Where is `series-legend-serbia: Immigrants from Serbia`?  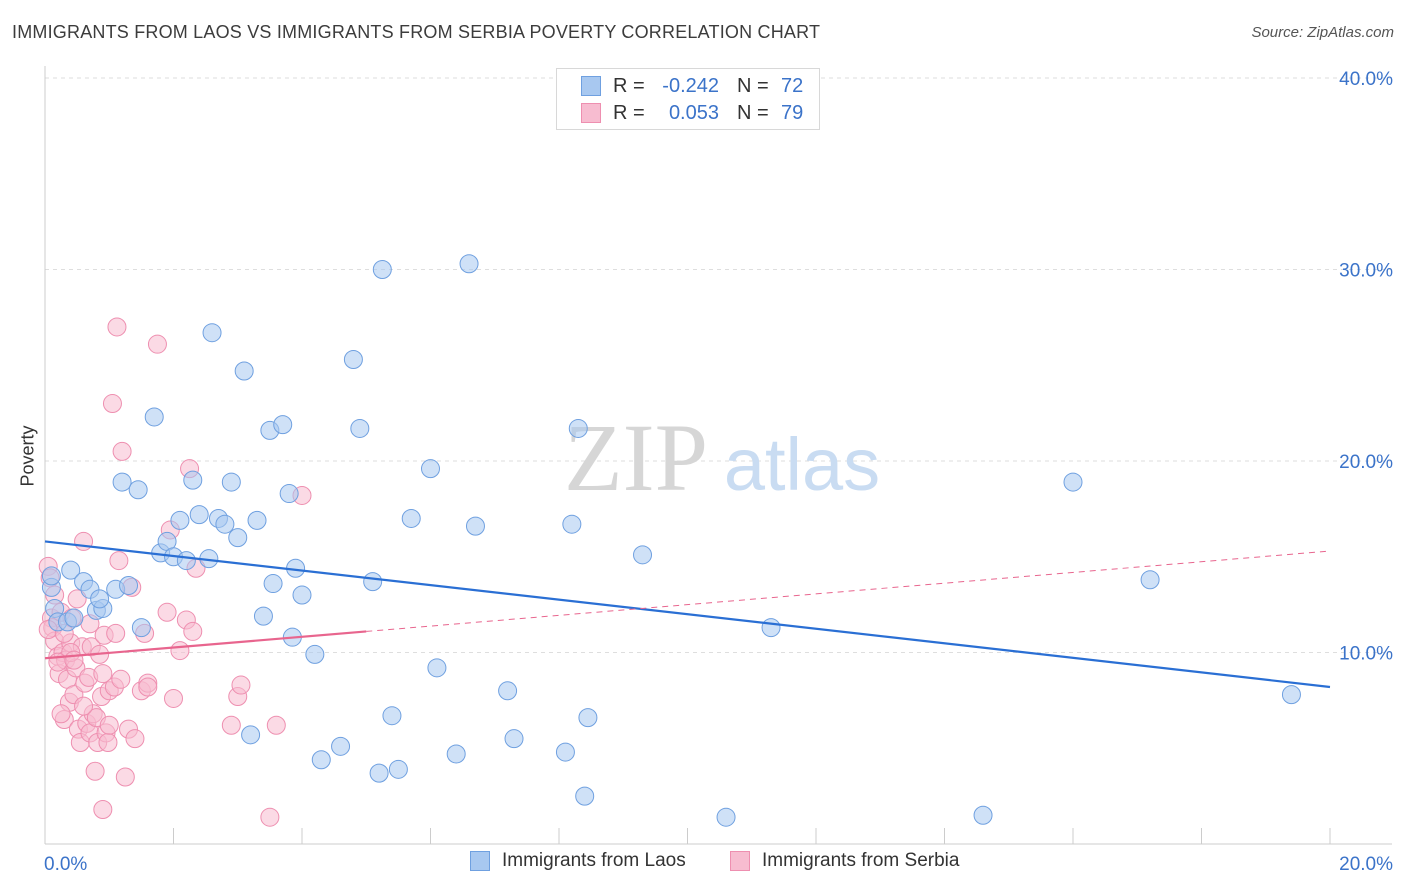 series-legend-serbia: Immigrants from Serbia is located at coordinates (844, 861).